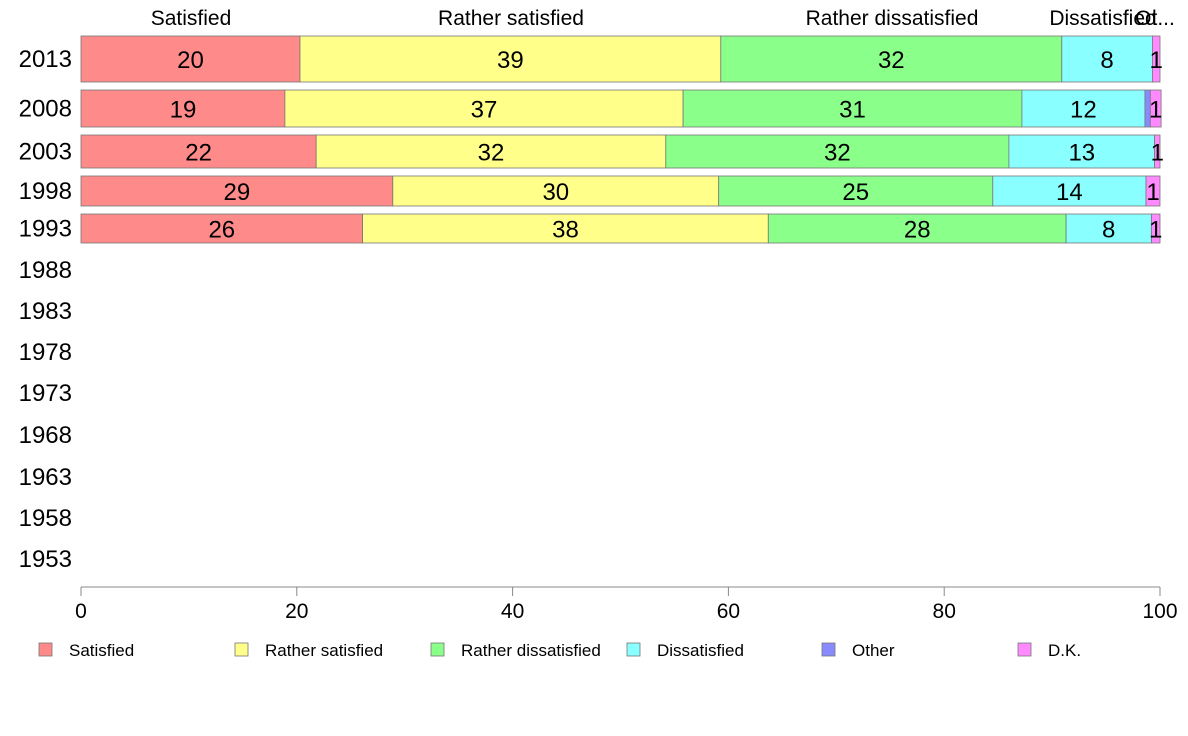 The width and height of the screenshot is (1188, 736). What do you see at coordinates (191, 18) in the screenshot?
I see `column-header-0: Satisfied` at bounding box center [191, 18].